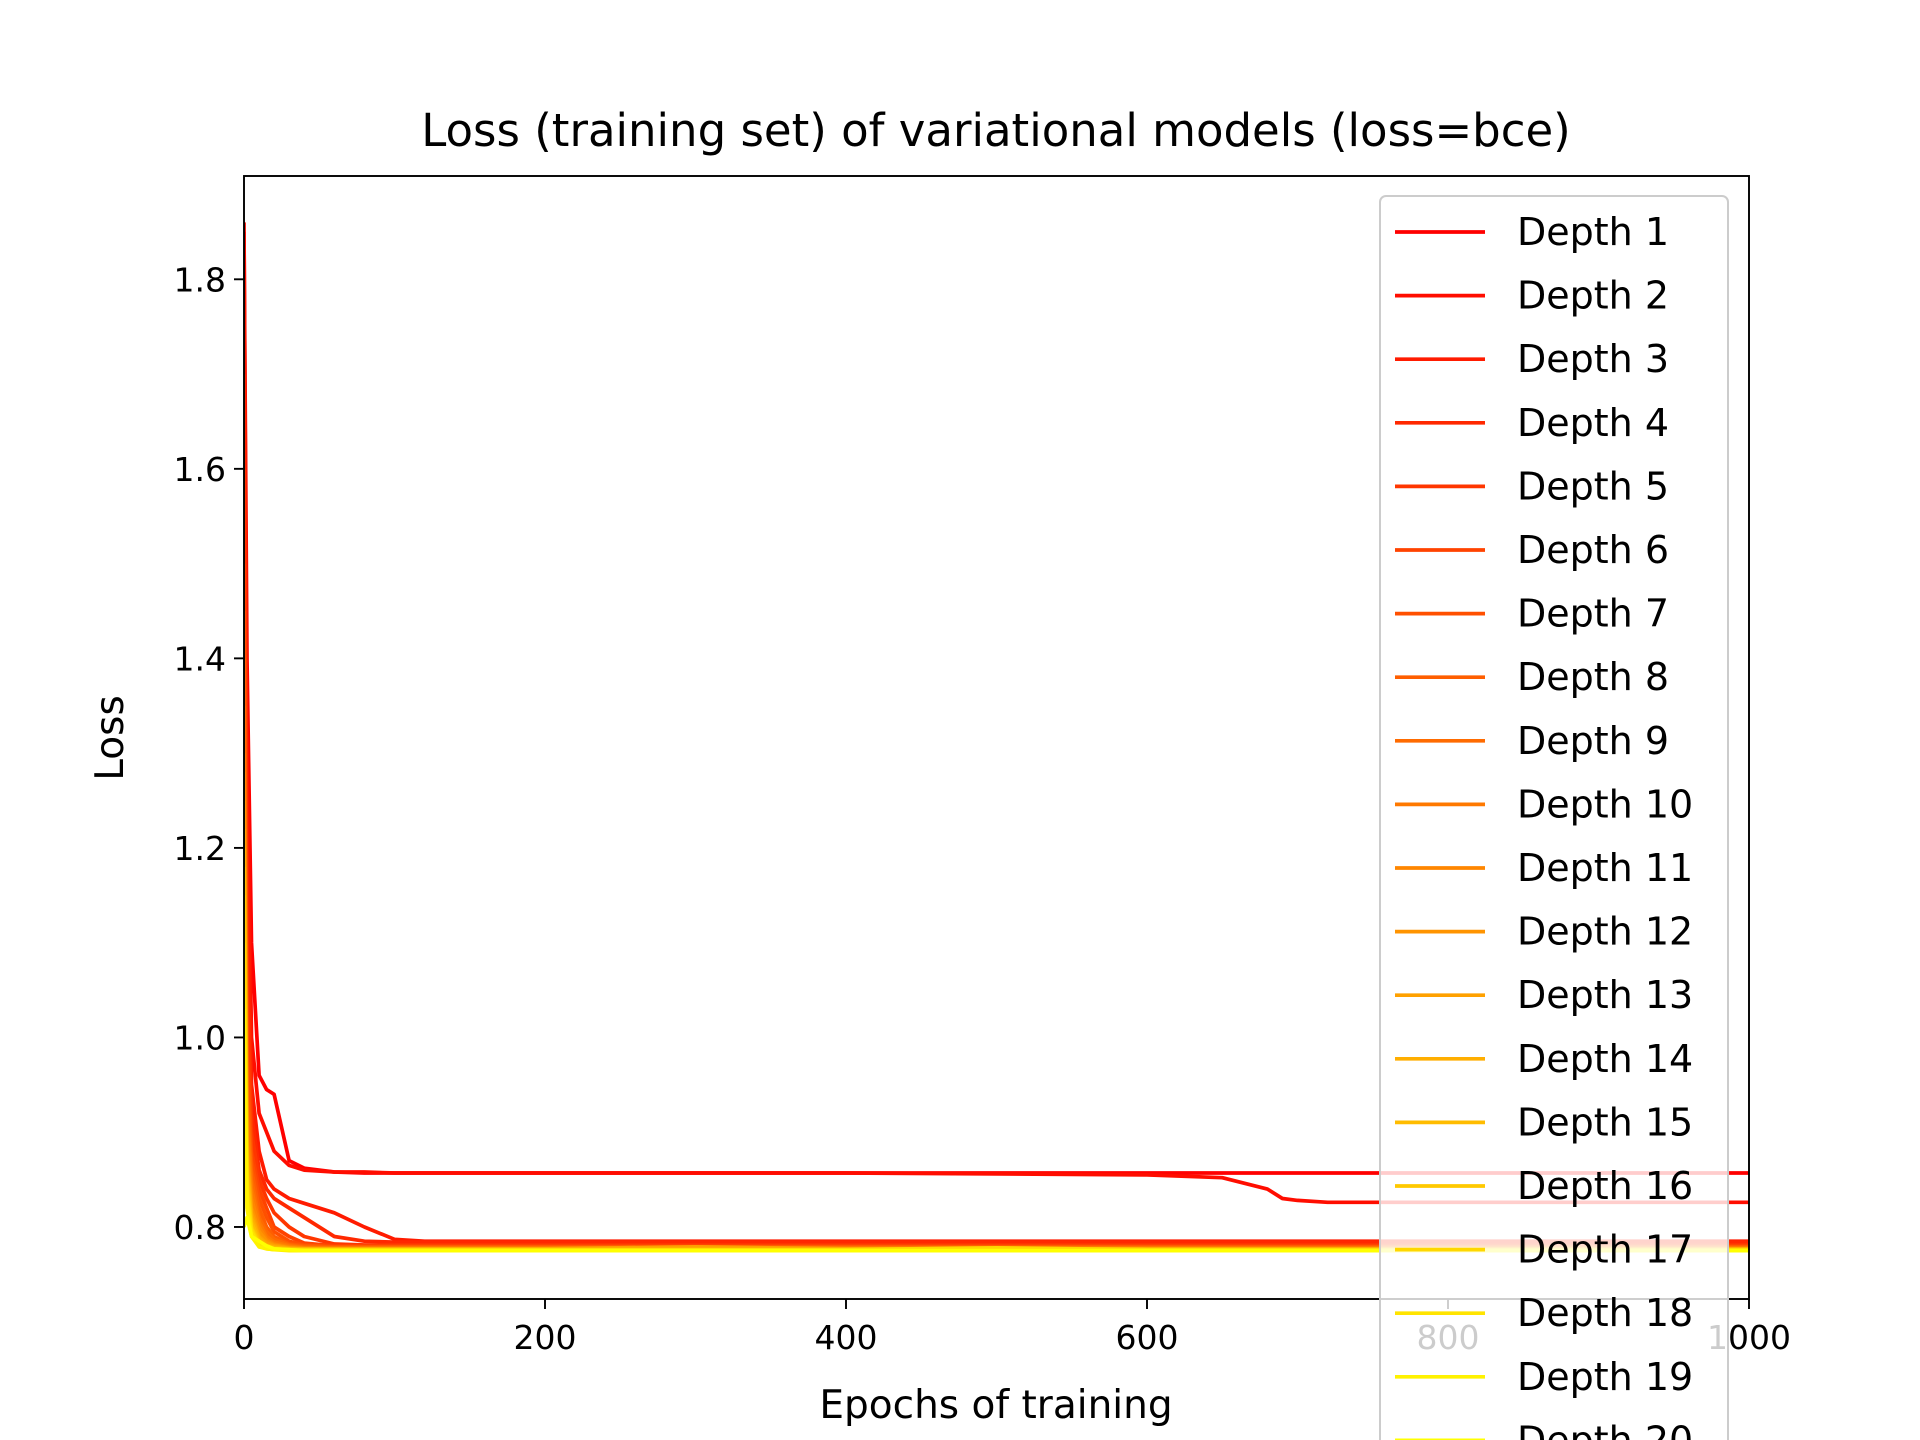 The image size is (1920, 1440). I want to click on legend-label: Depth 2, so click(1593, 296).